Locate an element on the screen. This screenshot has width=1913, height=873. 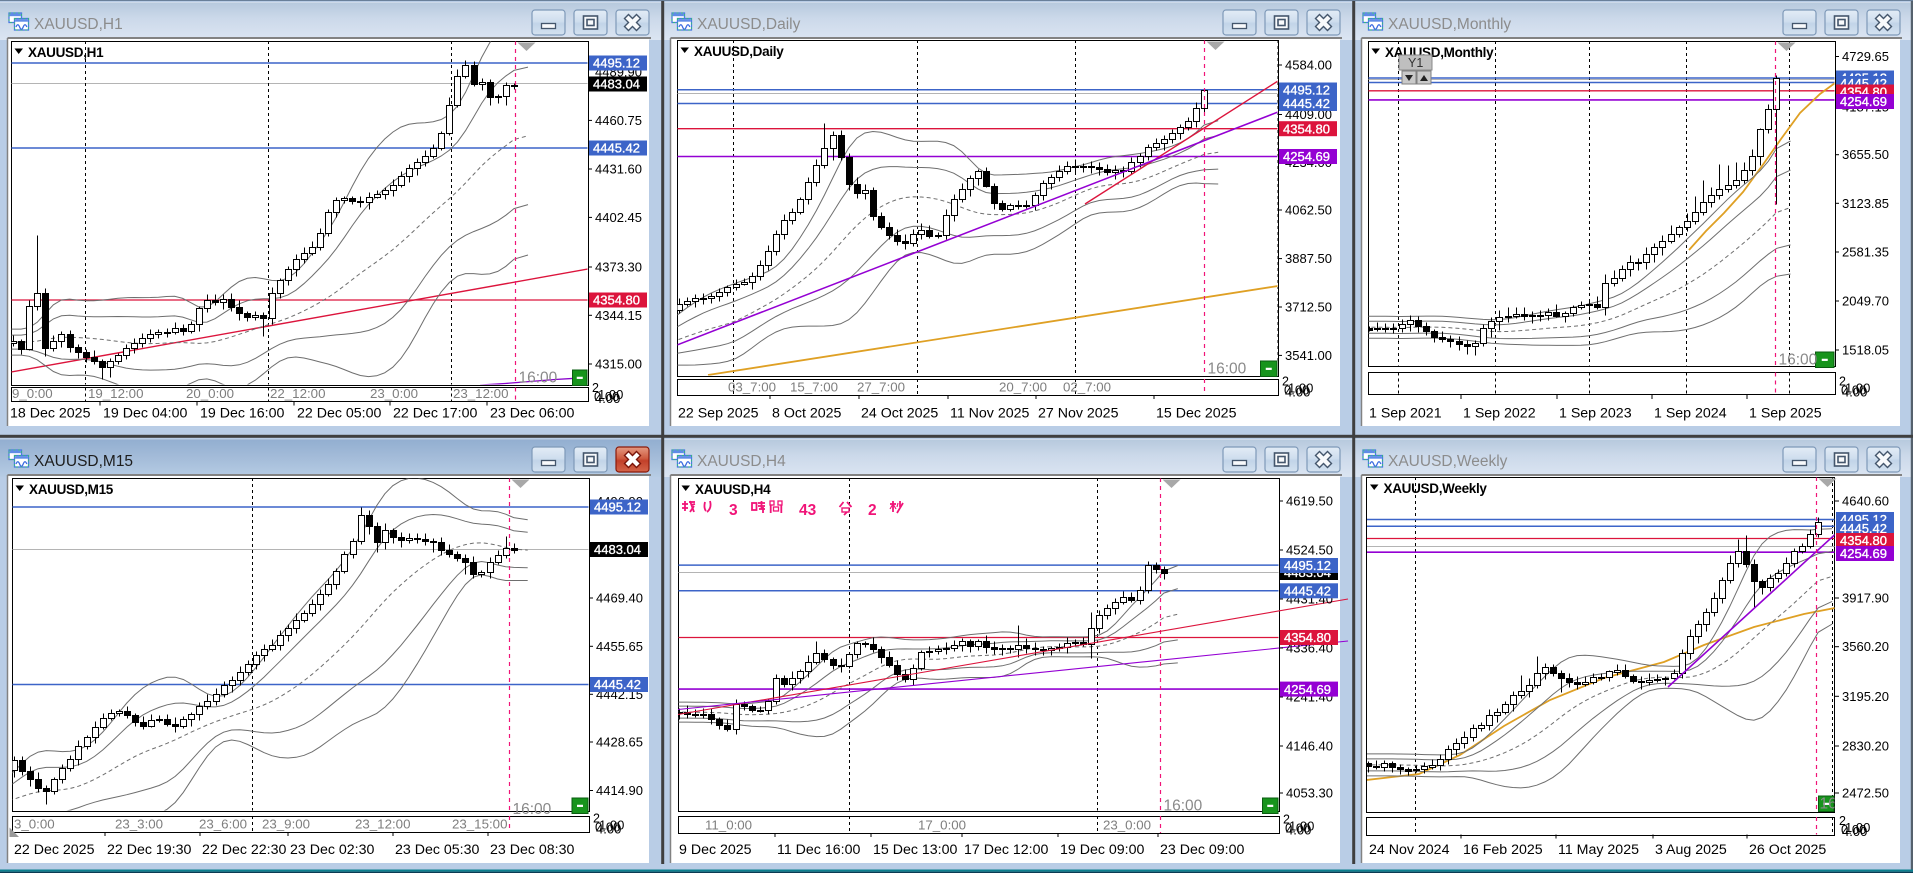
svg-text: 23 Dec 02:30 is located at coordinates (332, 850).